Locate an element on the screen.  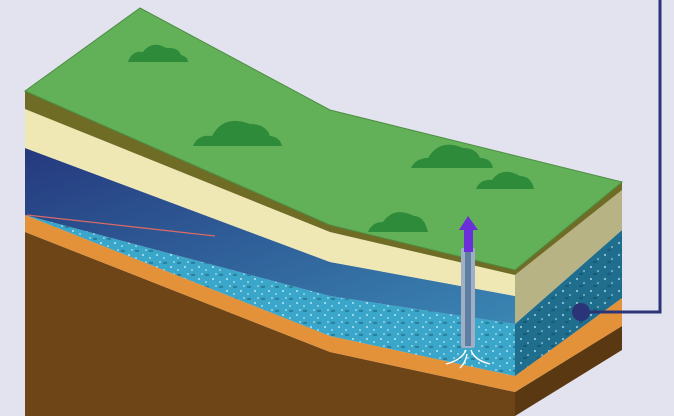
right-aquifer-side is located at coordinates (568, 303).